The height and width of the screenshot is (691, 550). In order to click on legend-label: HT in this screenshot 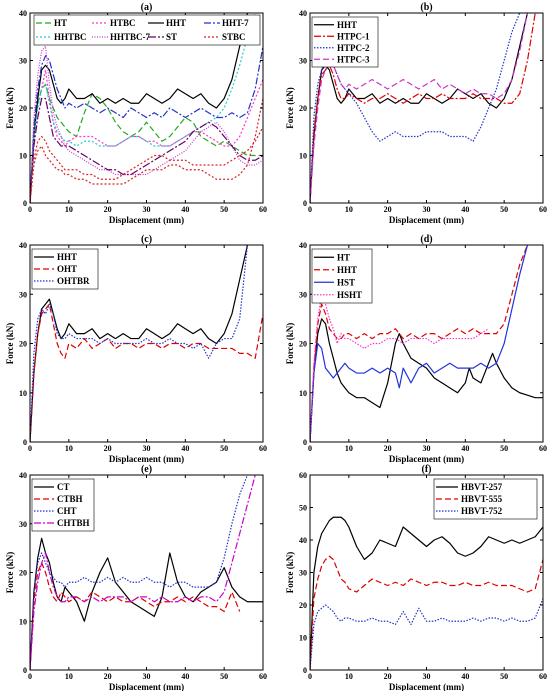, I will do `click(60, 23)`.